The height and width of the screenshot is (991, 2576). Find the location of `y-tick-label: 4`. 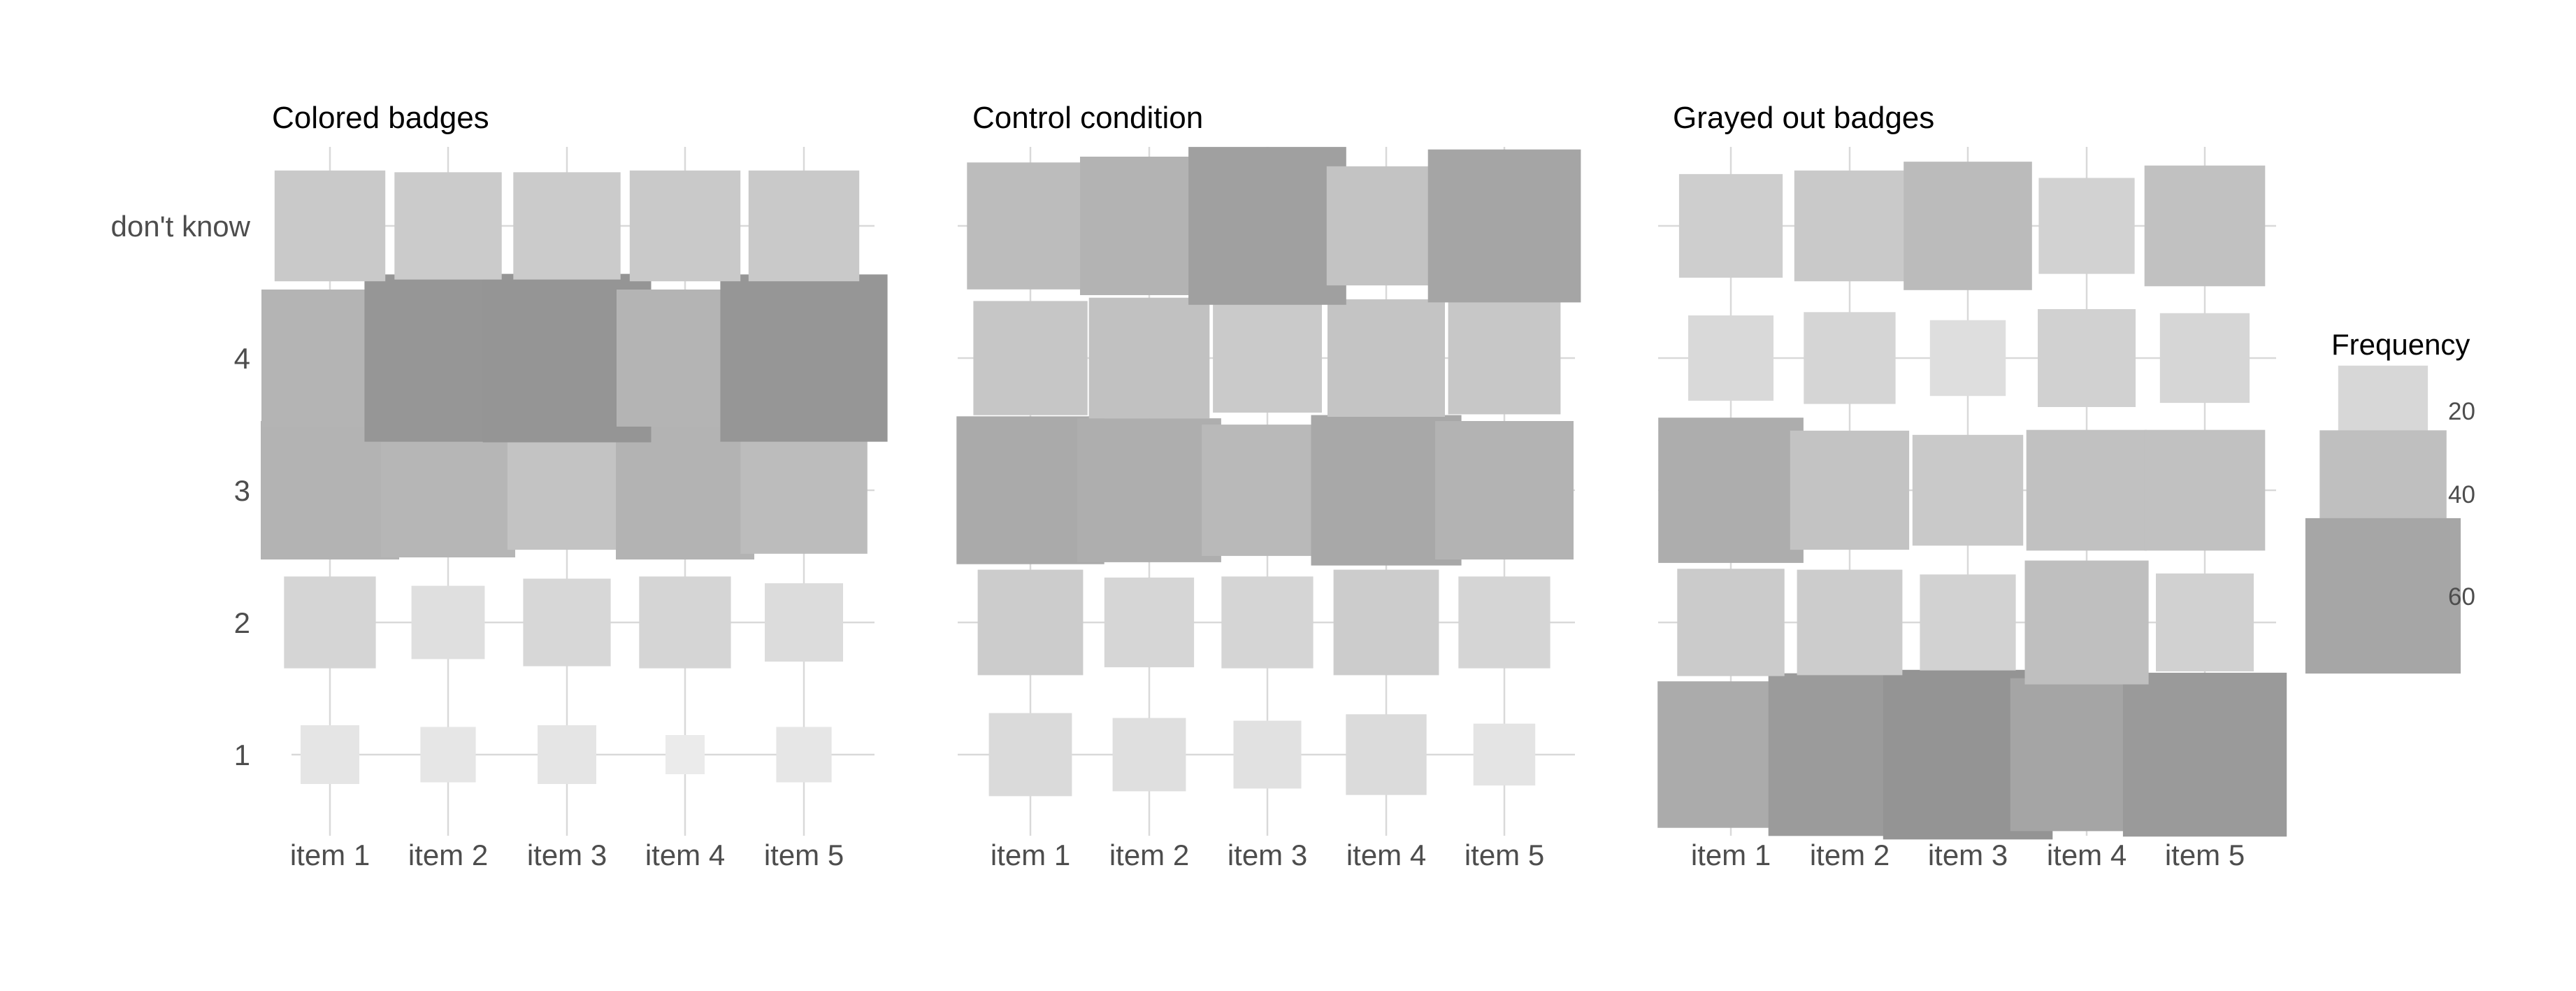

y-tick-label: 4 is located at coordinates (242, 358).